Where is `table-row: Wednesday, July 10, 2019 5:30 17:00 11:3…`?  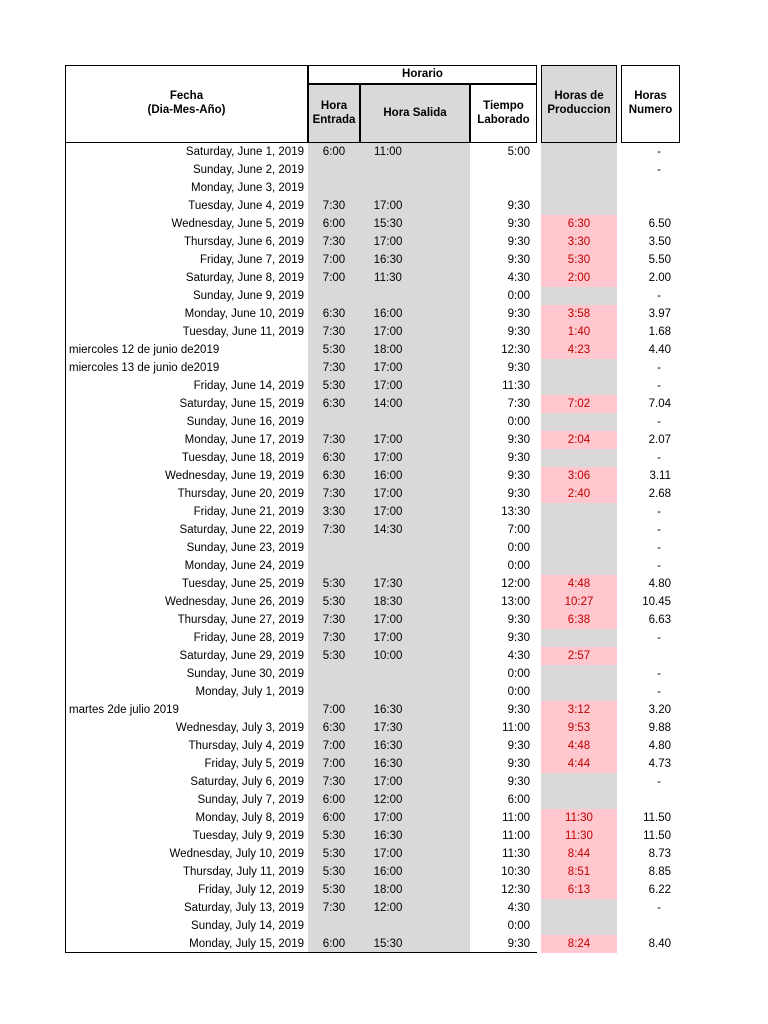
table-row: Wednesday, July 10, 2019 5:30 17:00 11:3… is located at coordinates (372, 854).